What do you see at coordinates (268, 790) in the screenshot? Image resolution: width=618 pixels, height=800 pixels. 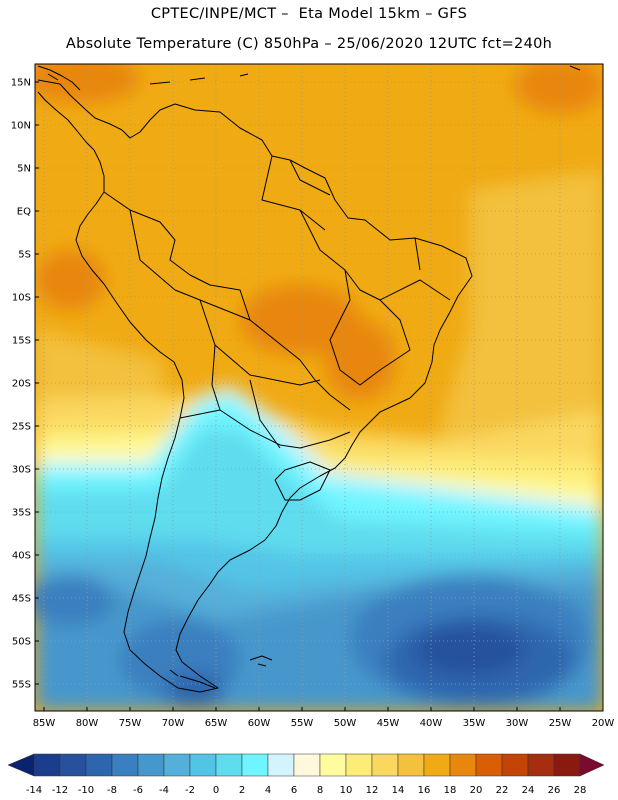 I see `colorbar-tick-label: 4` at bounding box center [268, 790].